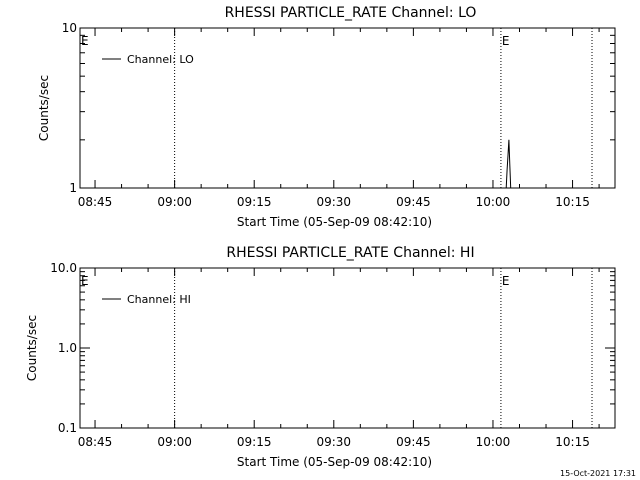 The width and height of the screenshot is (640, 480). What do you see at coordinates (174, 202) in the screenshot?
I see `panel-1-x-tick-label: 09:00` at bounding box center [174, 202].